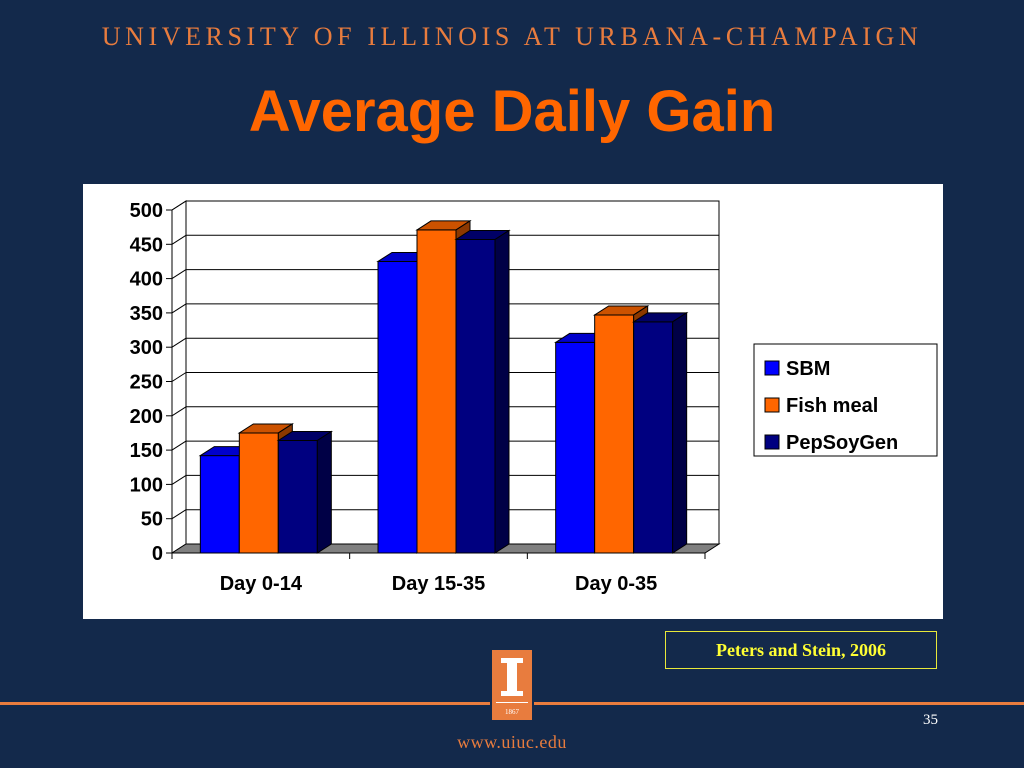 This screenshot has width=1024, height=768. Describe the element at coordinates (512, 712) in the screenshot. I see `logo-year: 1867` at that location.